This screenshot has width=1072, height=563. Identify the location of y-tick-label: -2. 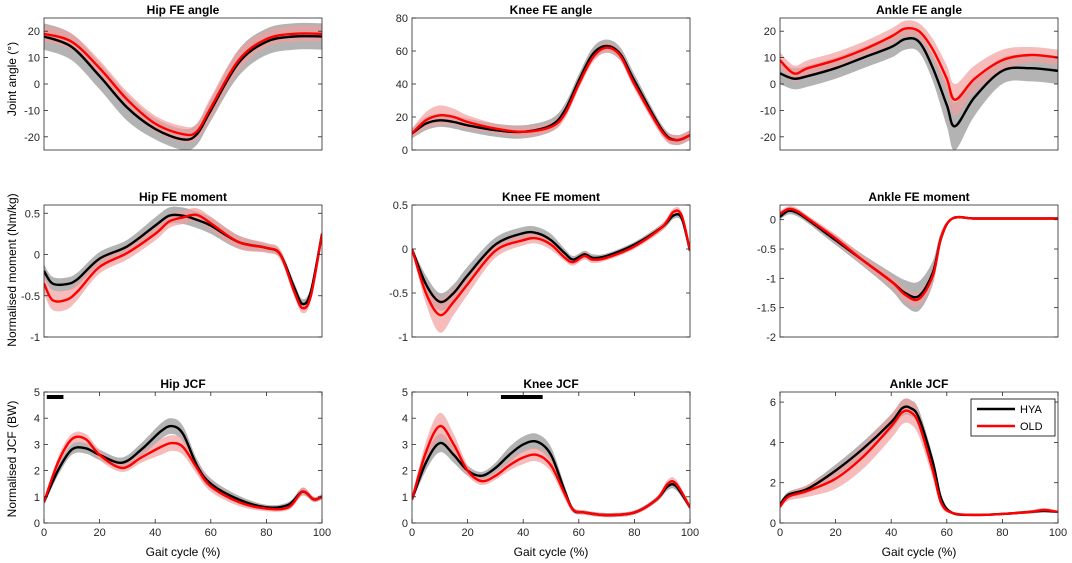
(771, 338).